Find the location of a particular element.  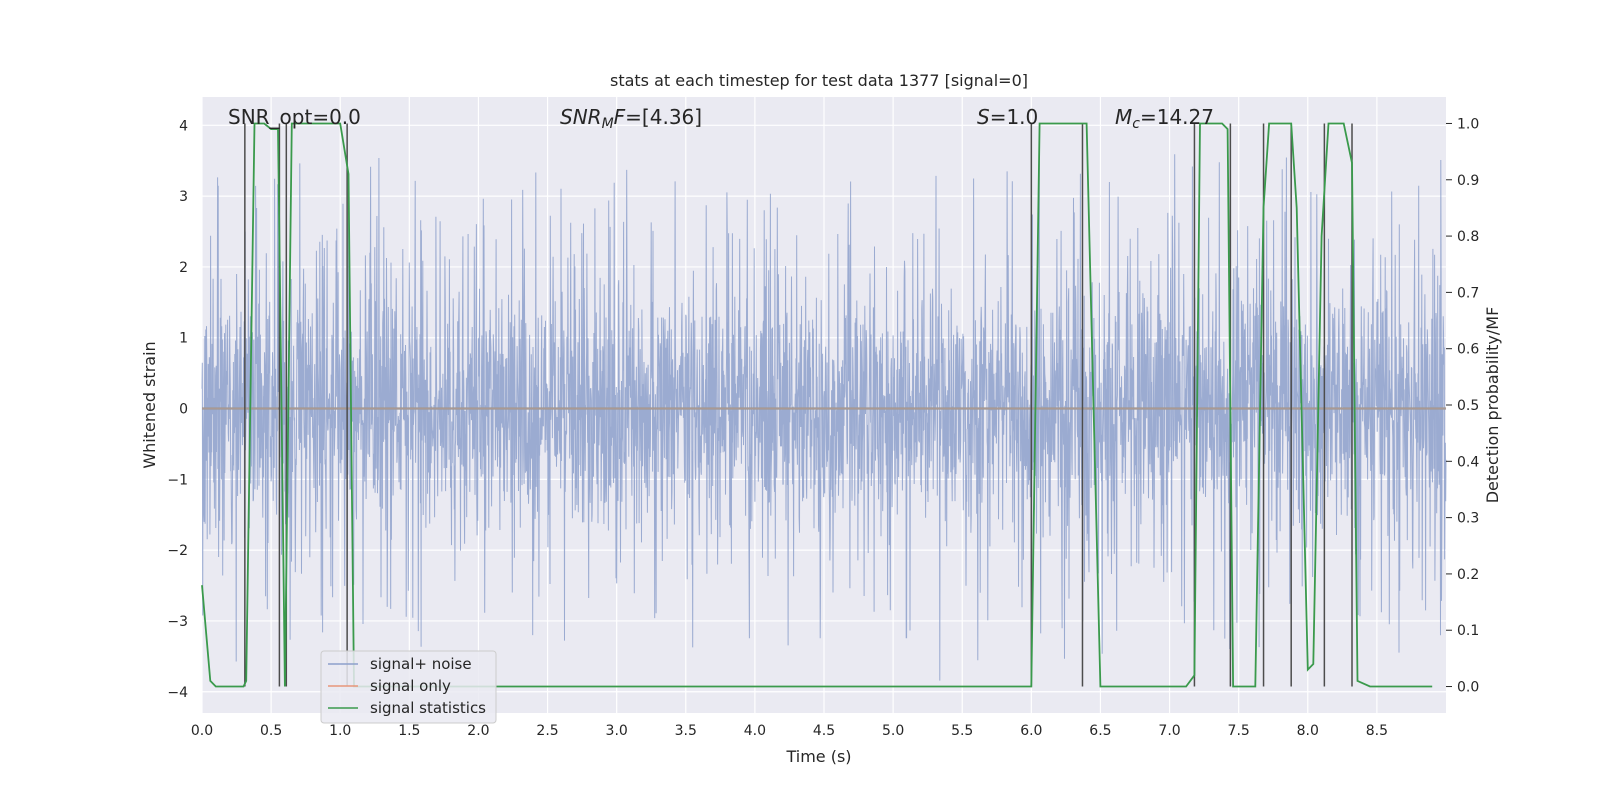

annotation-mc-sub: c is located at coordinates (1136, 124).